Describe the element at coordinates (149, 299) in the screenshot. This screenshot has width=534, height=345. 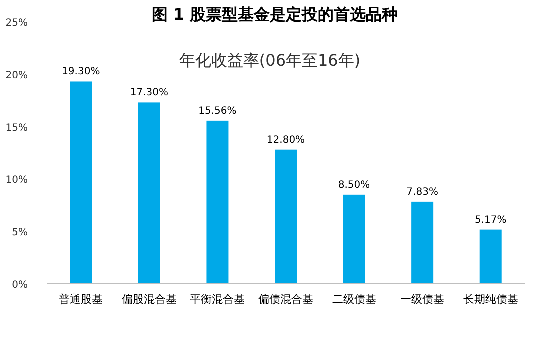
I see `x-tick-label: 偏股混合基` at that location.